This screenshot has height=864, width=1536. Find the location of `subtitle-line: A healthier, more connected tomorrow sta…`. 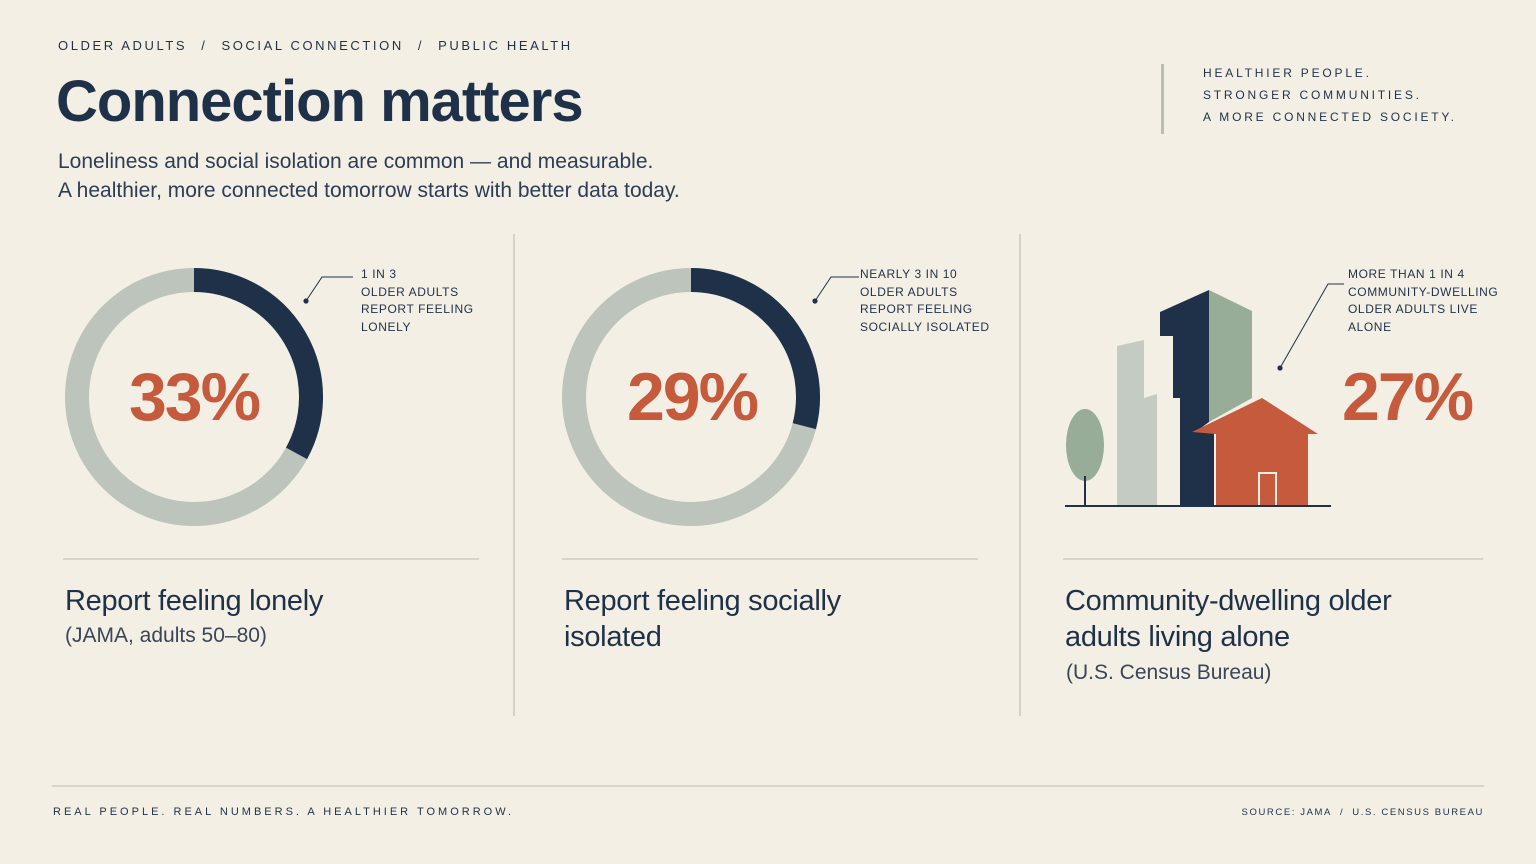

subtitle-line: A healthier, more connected tomorrow sta… is located at coordinates (369, 190).